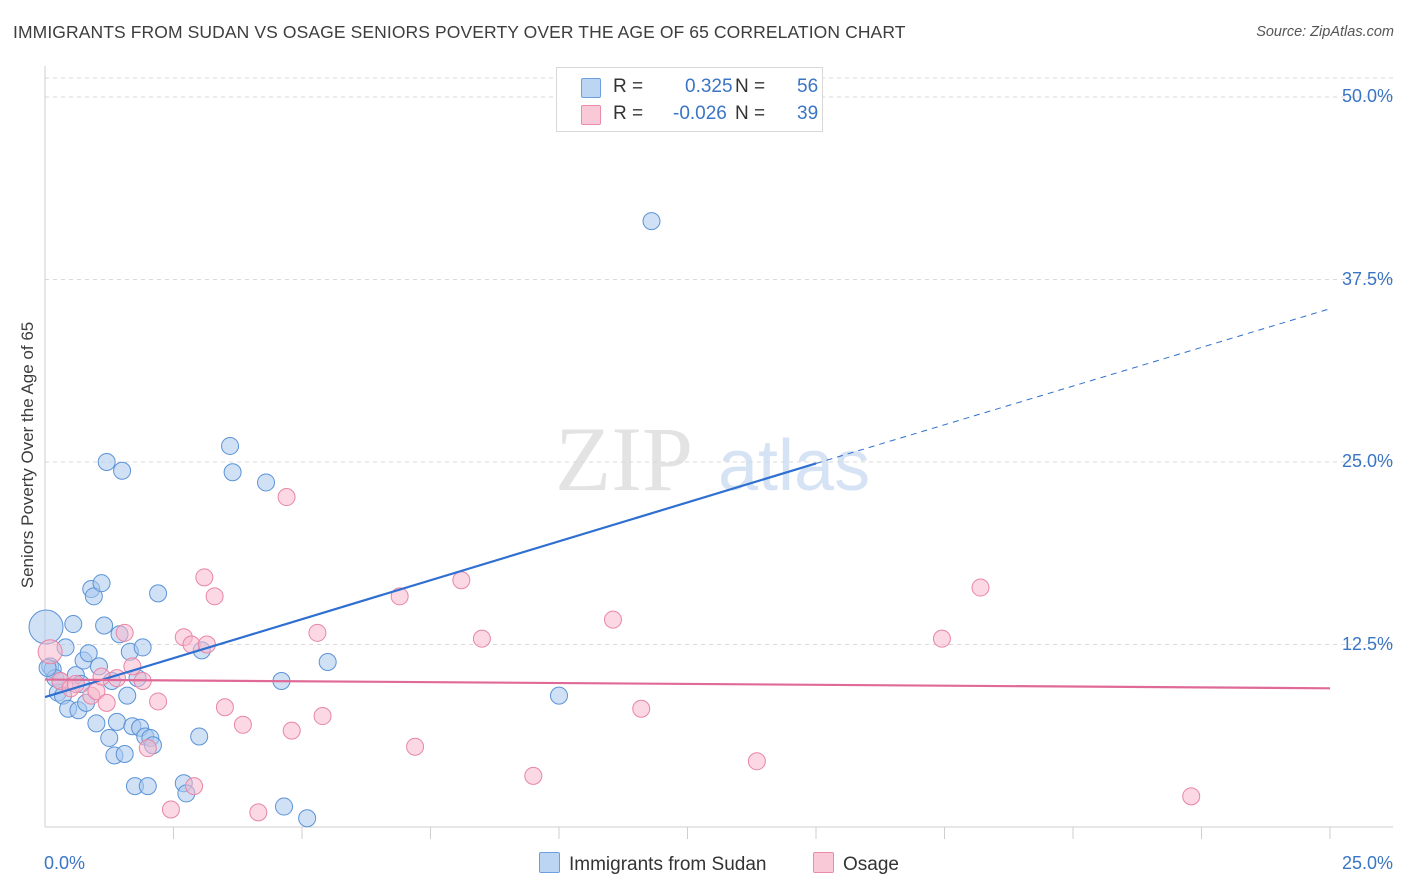 The width and height of the screenshot is (1406, 892). What do you see at coordinates (430, 580) in the screenshot?
I see `sudan-trend-line` at bounding box center [430, 580].